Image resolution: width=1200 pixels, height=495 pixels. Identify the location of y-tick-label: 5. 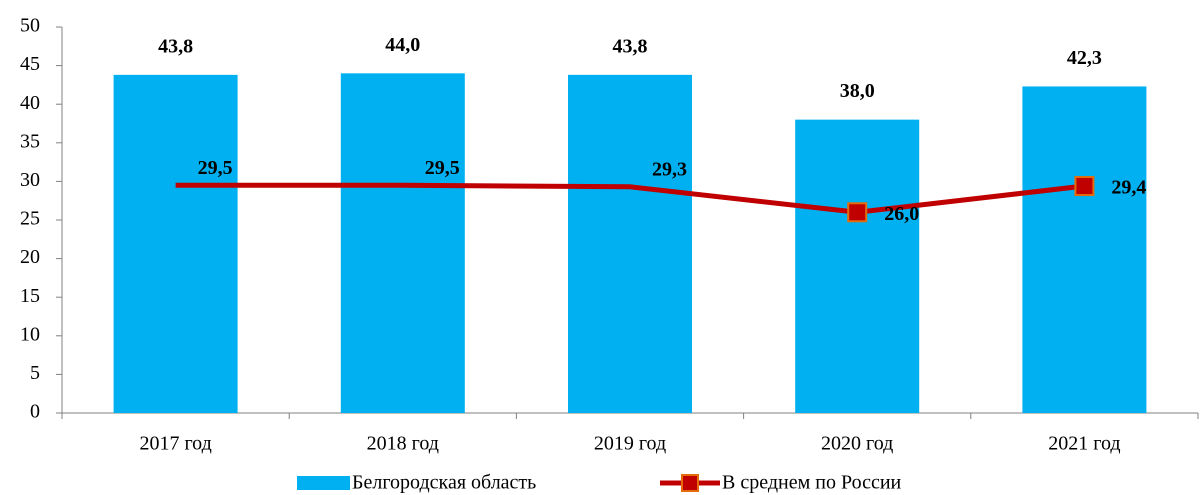
(35, 373).